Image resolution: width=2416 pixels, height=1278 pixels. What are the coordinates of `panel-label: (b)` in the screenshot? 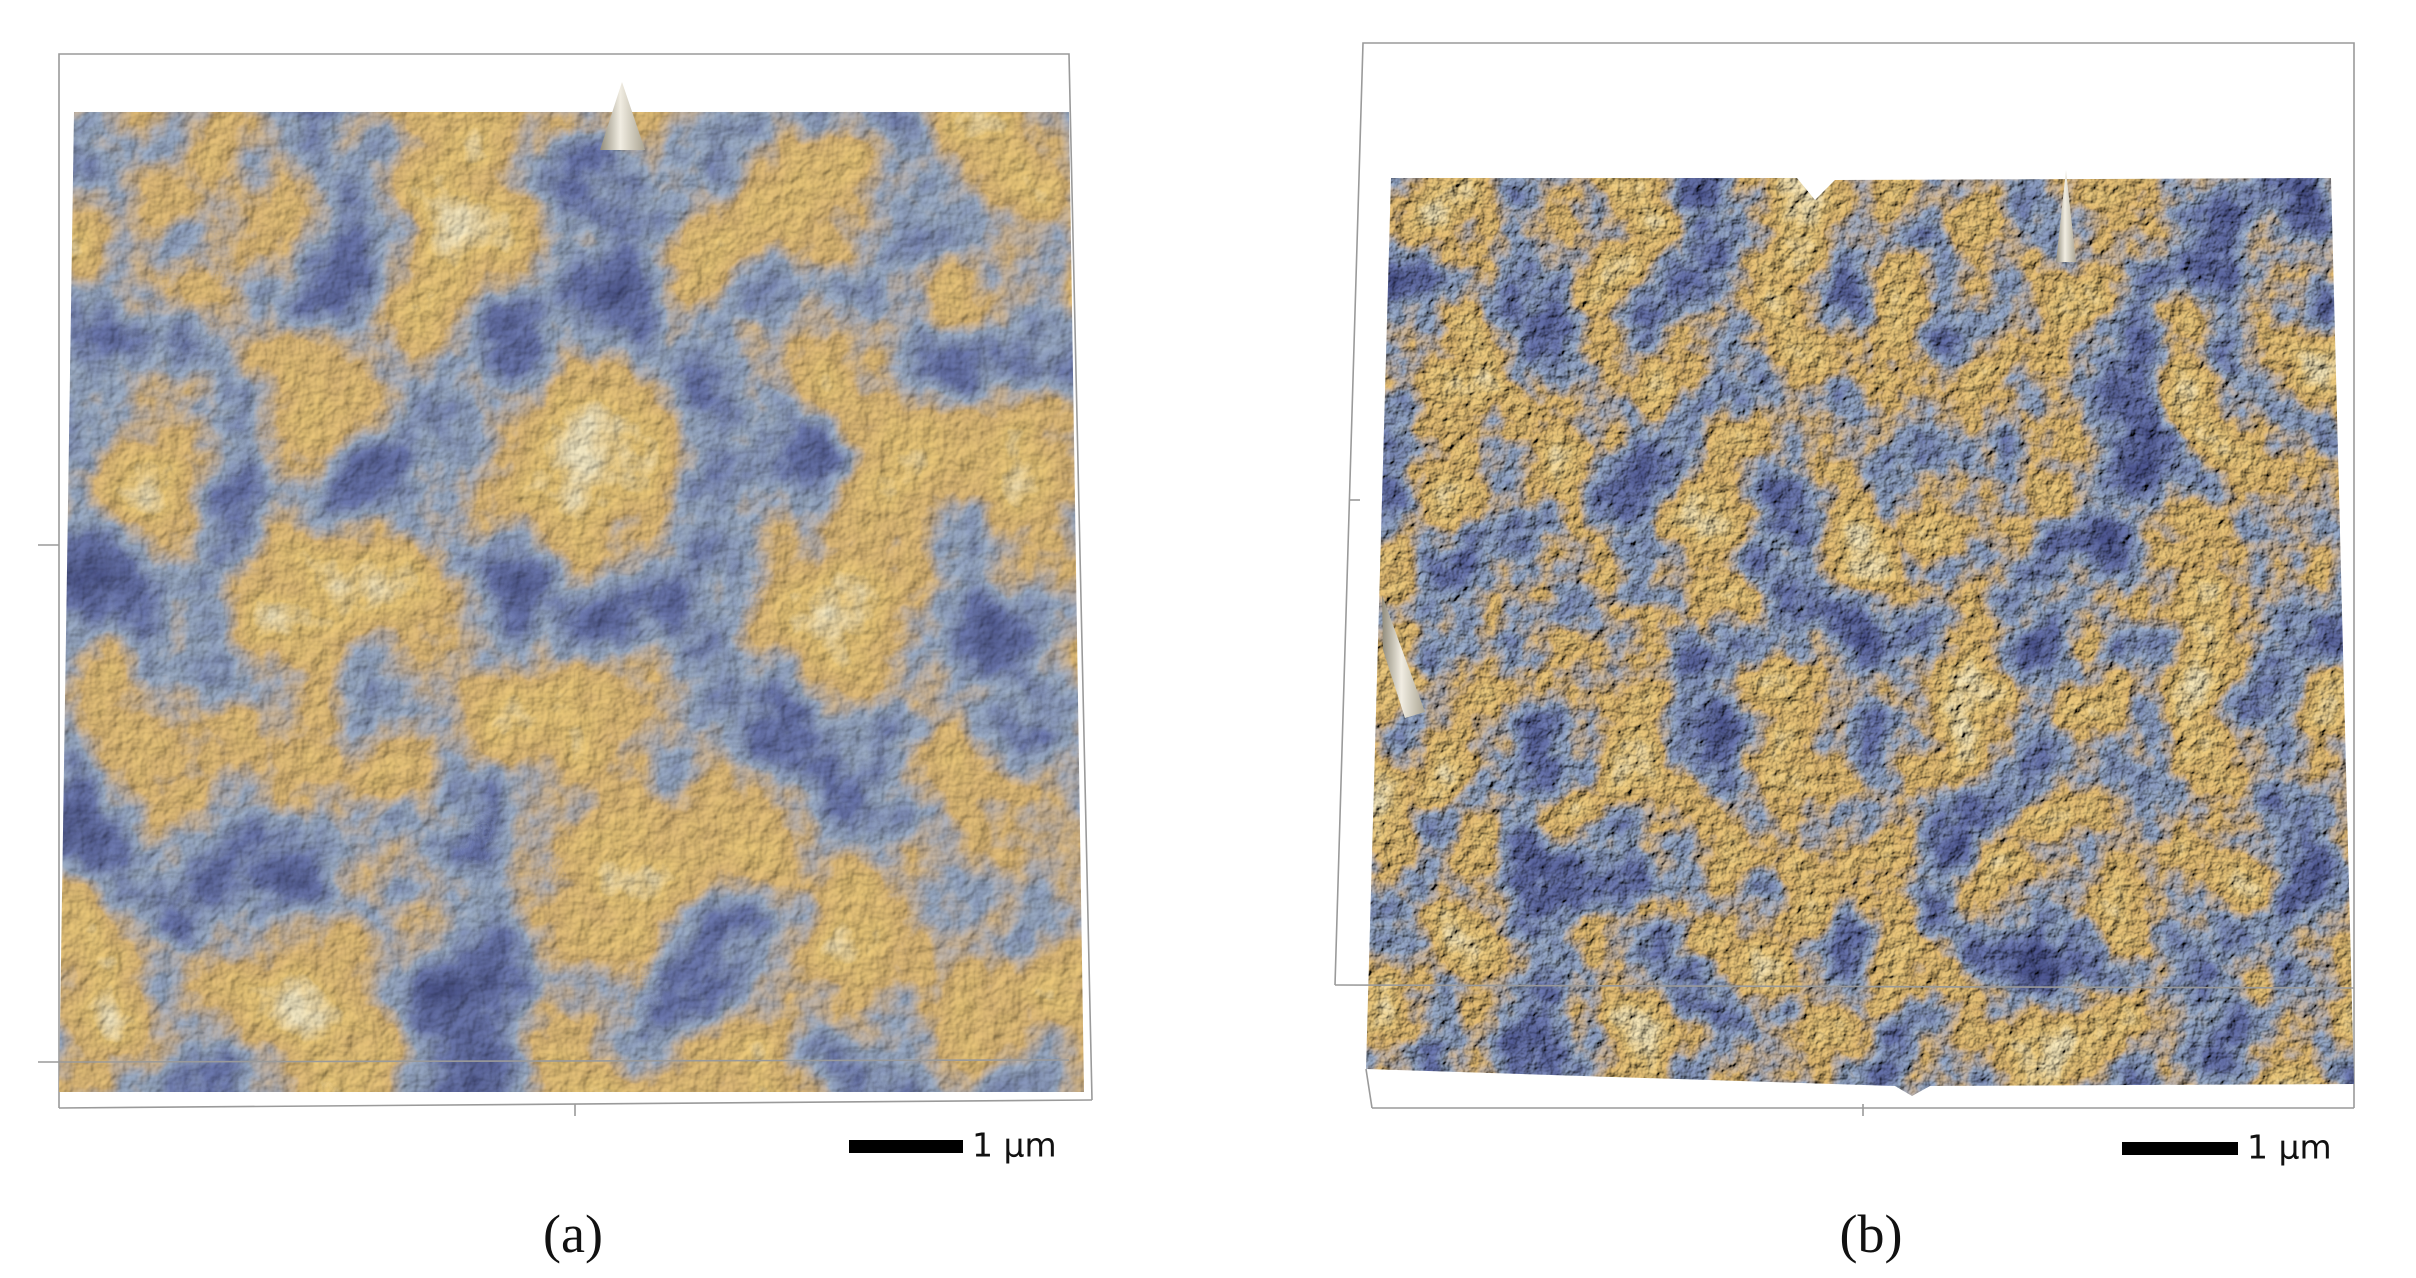 It's located at (1871, 1234).